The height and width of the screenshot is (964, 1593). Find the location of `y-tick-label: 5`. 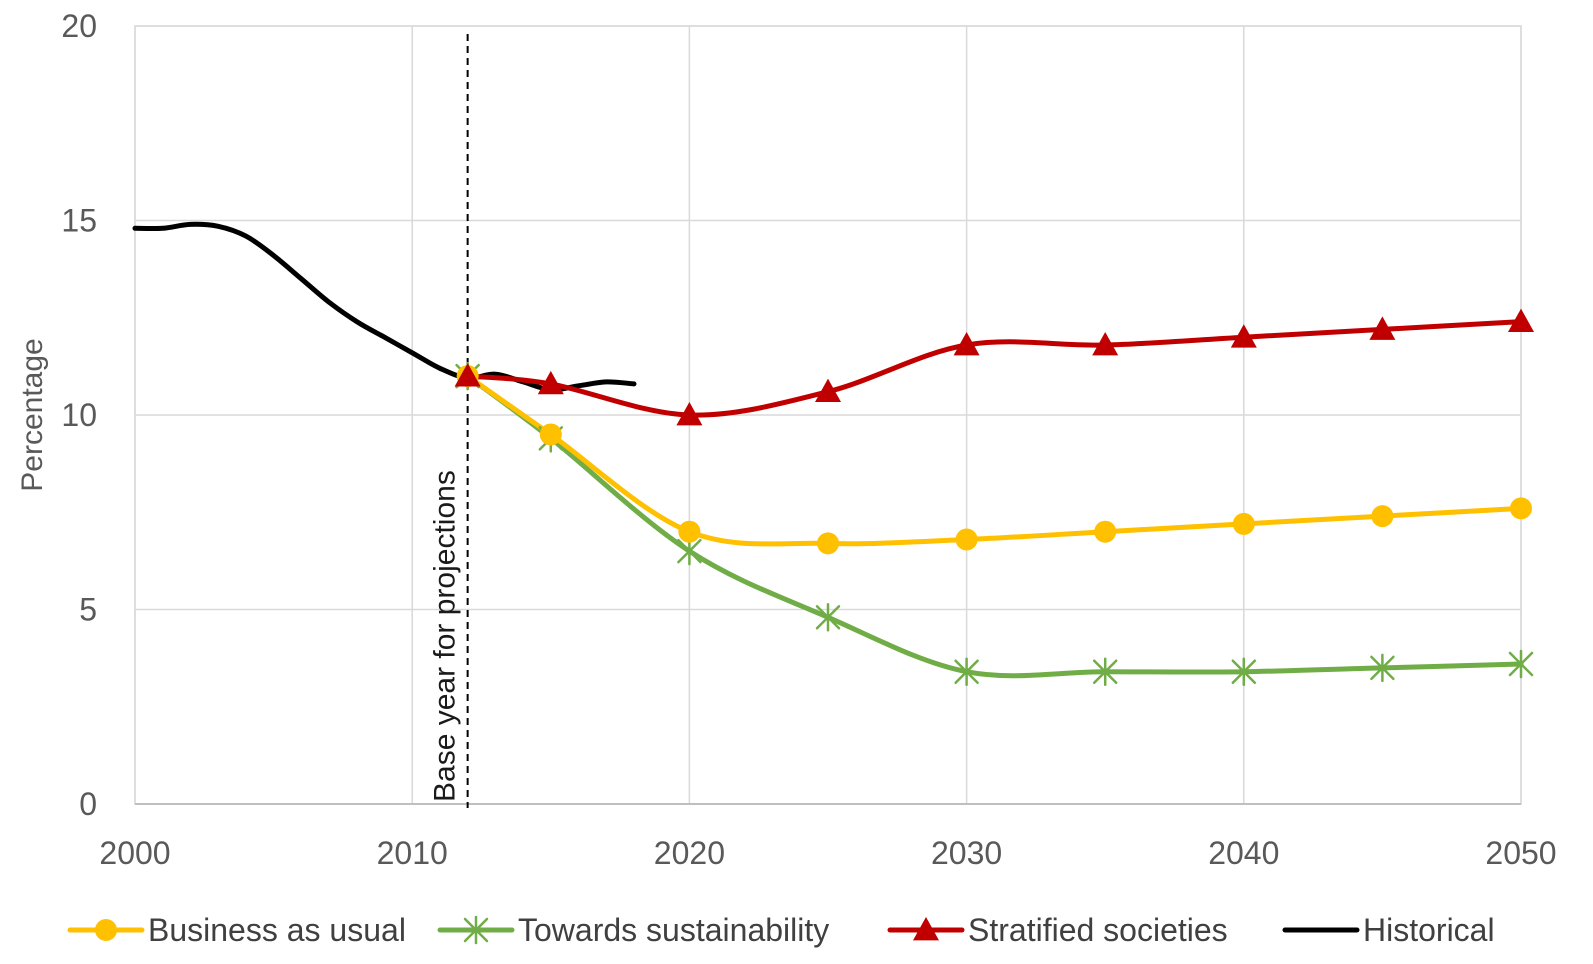

y-tick-label: 5 is located at coordinates (88, 610).